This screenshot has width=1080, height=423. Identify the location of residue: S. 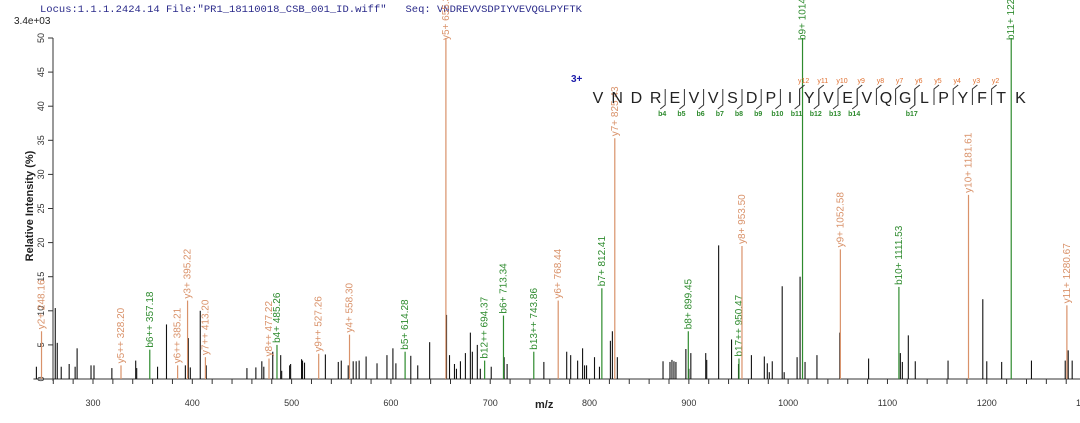
(732, 98).